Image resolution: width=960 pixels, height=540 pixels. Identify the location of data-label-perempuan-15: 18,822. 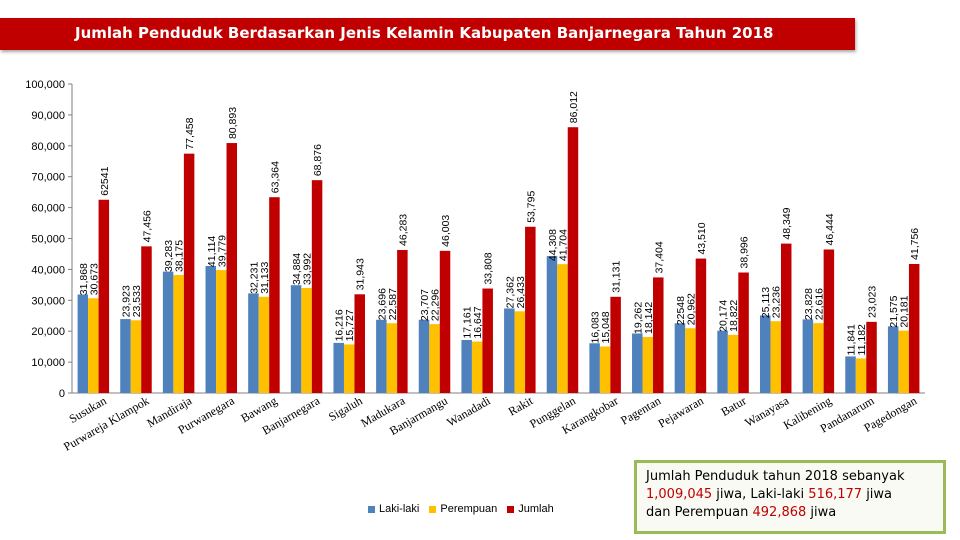
(734, 316).